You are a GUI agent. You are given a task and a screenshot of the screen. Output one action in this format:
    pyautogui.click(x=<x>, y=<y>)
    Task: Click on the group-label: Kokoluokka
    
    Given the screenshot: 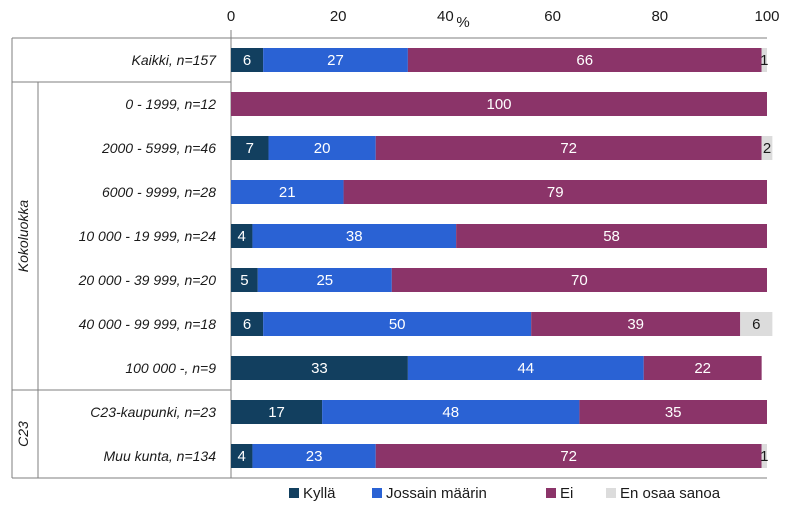 What is the action you would take?
    pyautogui.click(x=23, y=236)
    